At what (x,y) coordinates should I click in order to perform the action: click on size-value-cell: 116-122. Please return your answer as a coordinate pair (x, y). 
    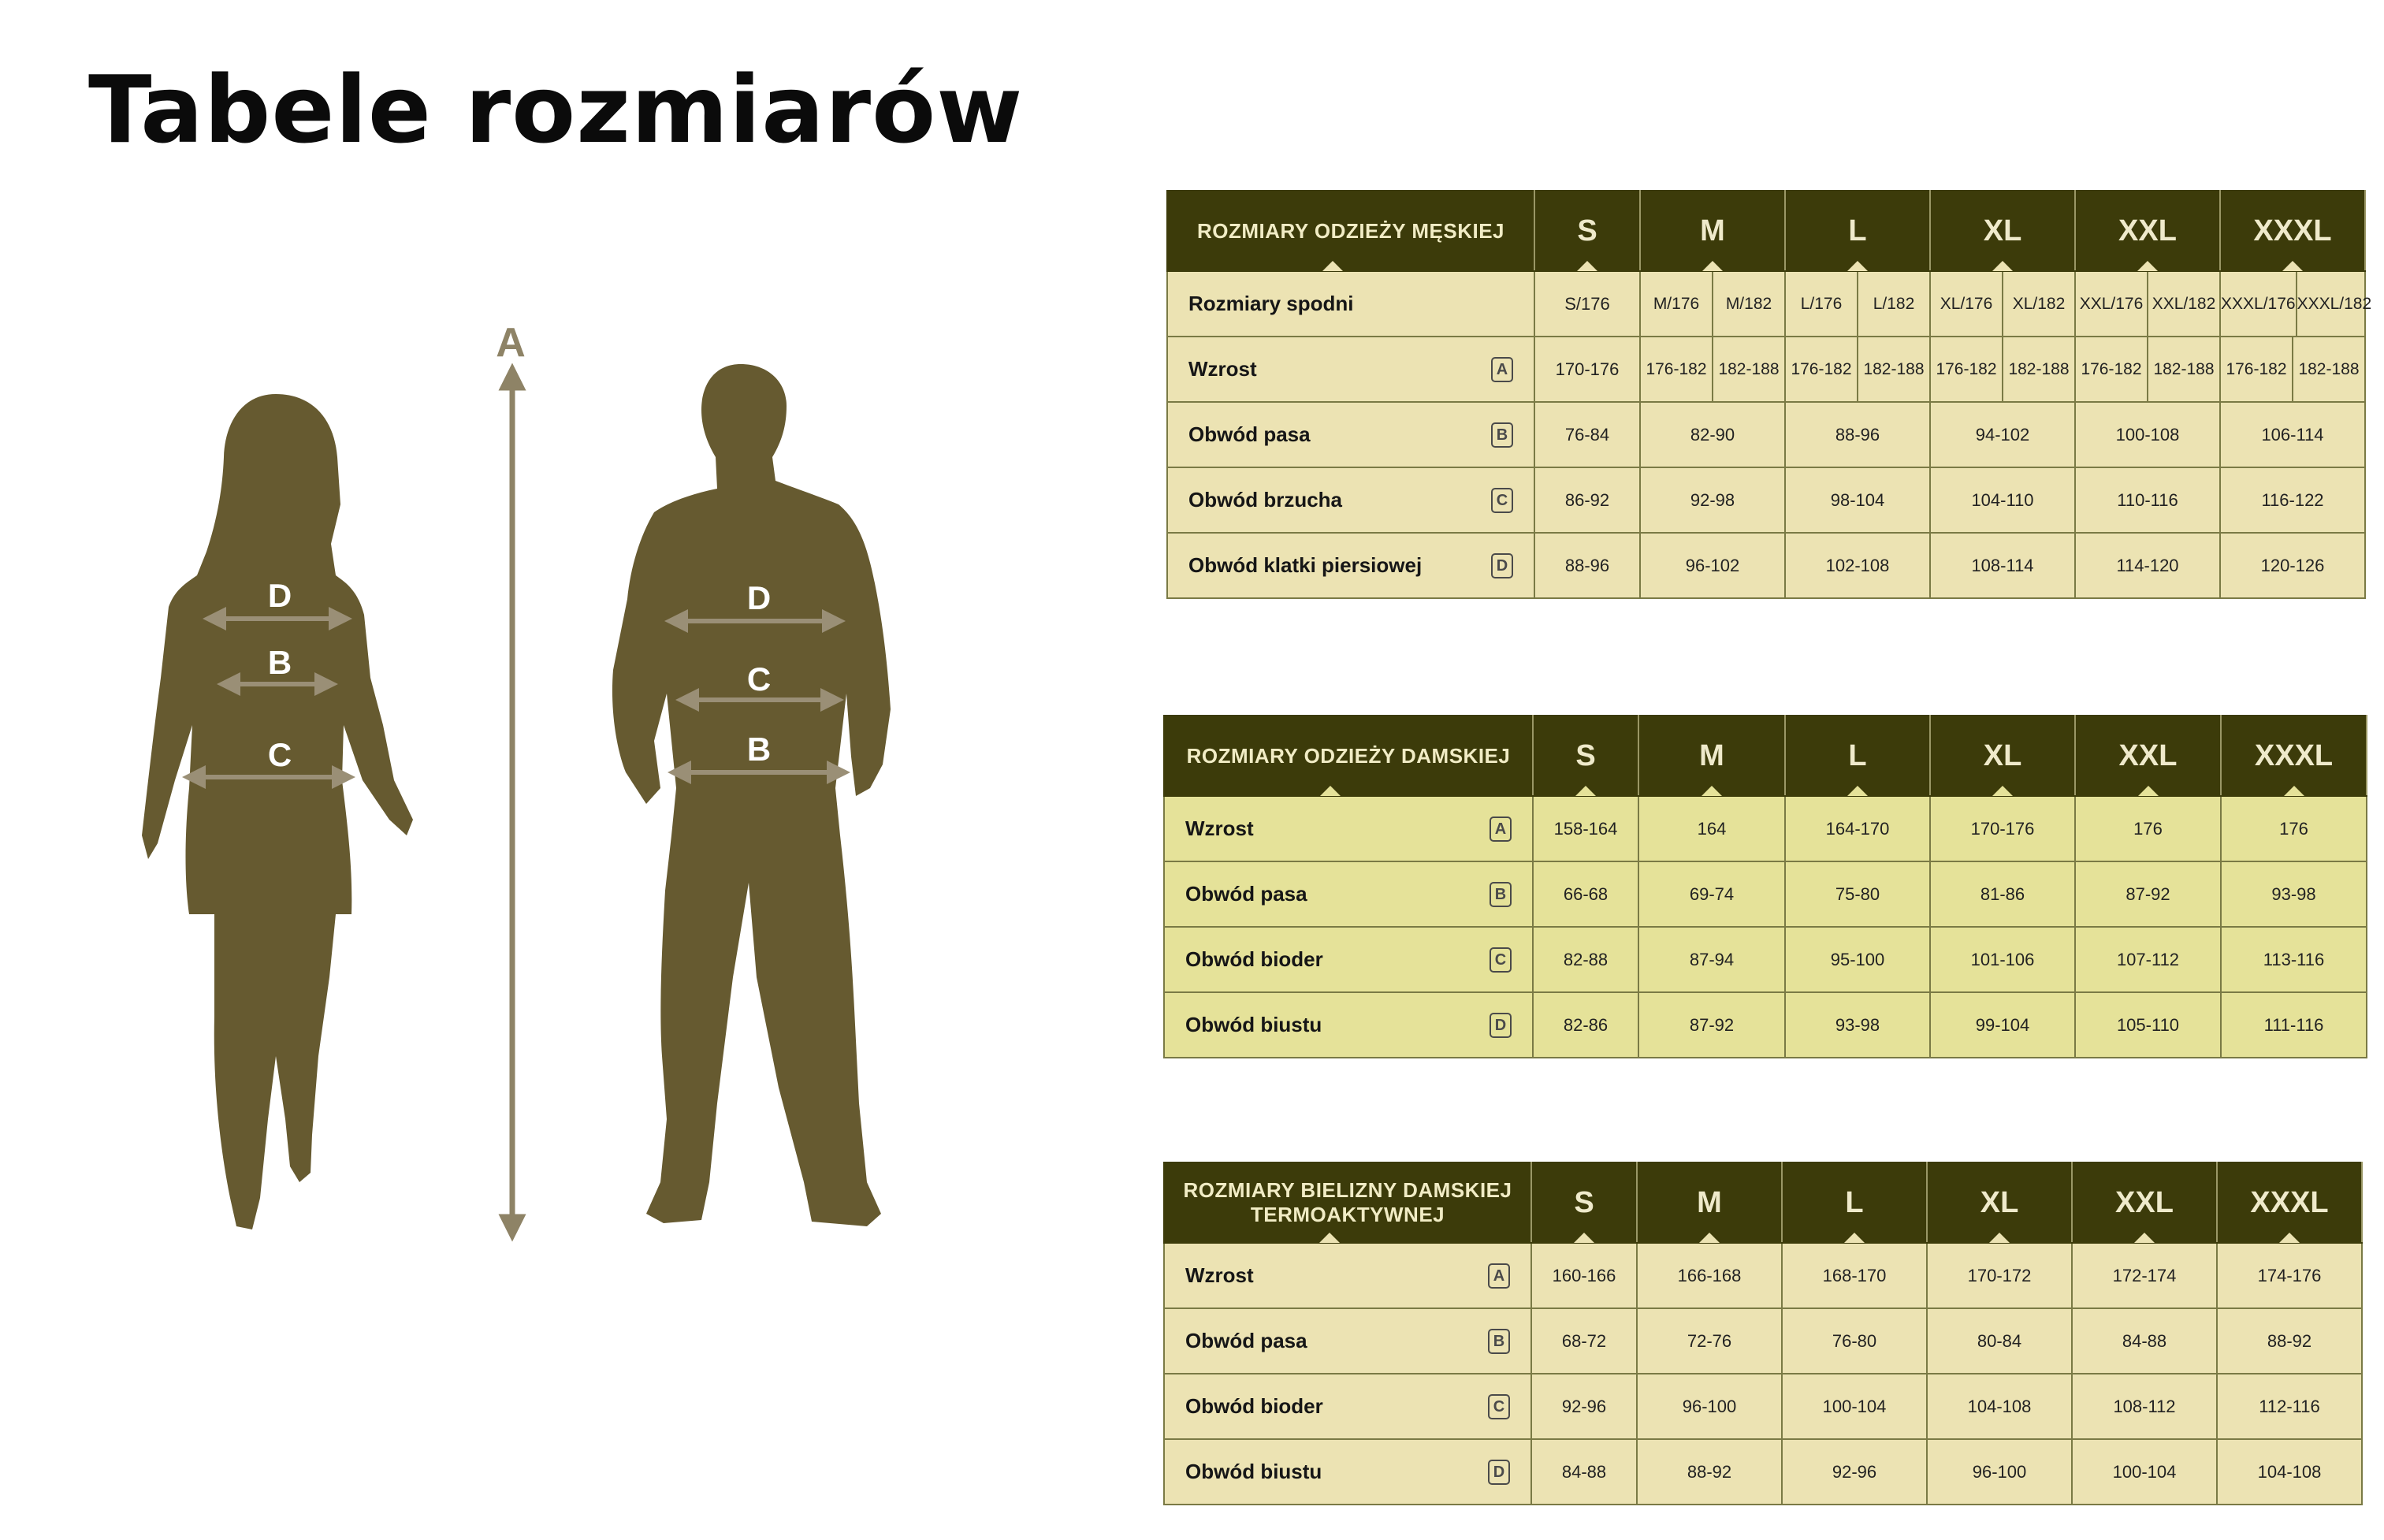
    Looking at the image, I should click on (2292, 501).